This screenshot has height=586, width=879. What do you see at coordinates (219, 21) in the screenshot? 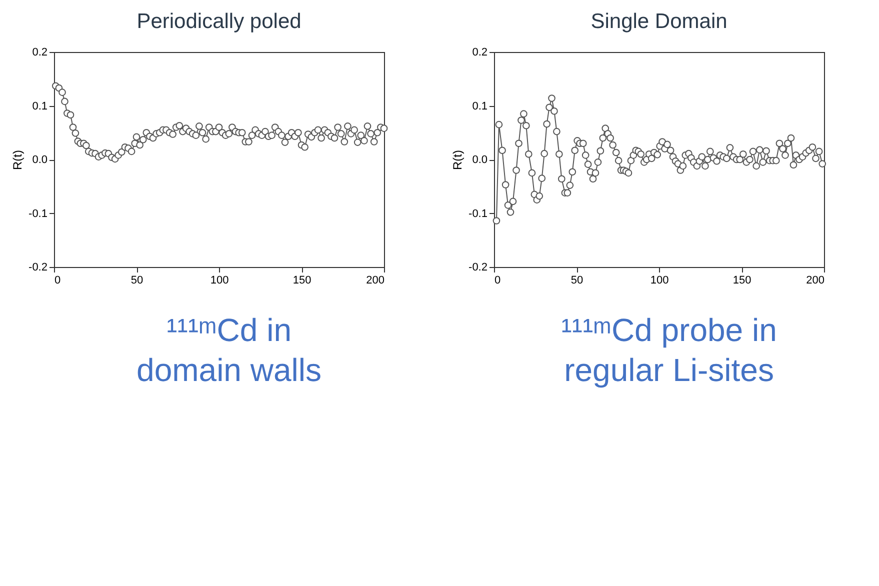
I see `chart-title: Periodically poled` at bounding box center [219, 21].